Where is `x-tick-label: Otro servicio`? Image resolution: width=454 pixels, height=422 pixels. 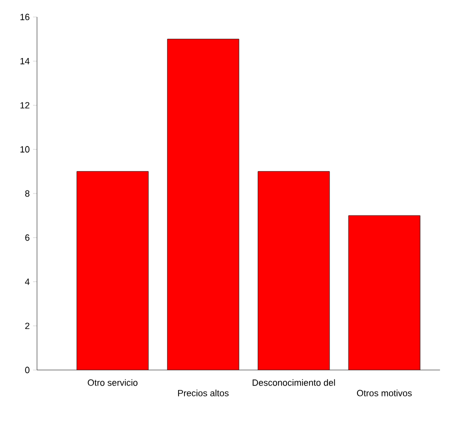
x-tick-label: Otro servicio is located at coordinates (113, 382).